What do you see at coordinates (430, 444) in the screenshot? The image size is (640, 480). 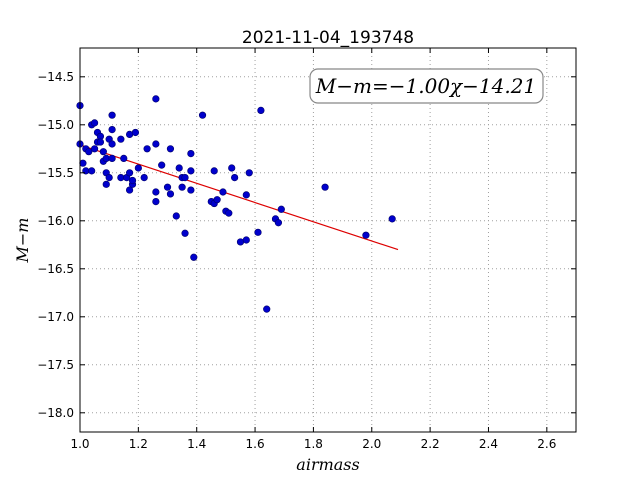 I see `x-tick-label: 2.2` at bounding box center [430, 444].